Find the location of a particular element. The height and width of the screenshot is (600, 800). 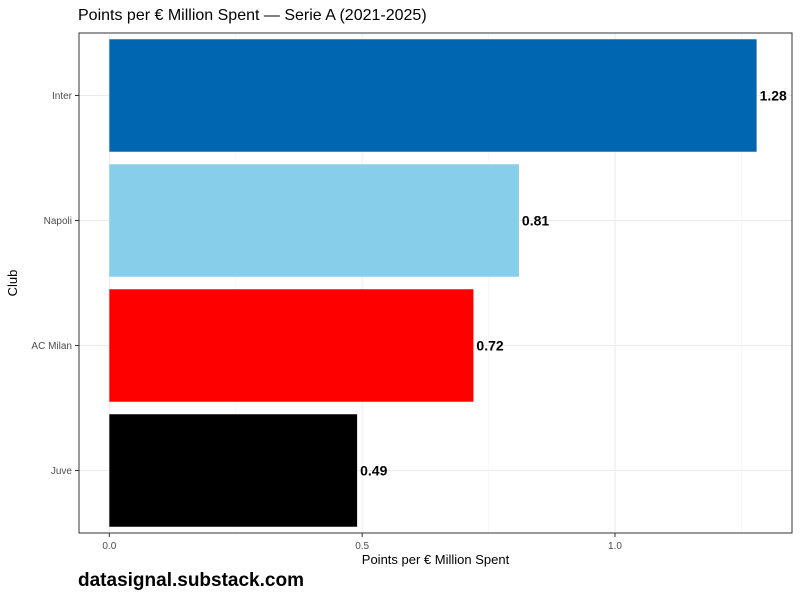

y-tick-label: Juve is located at coordinates (62, 471).